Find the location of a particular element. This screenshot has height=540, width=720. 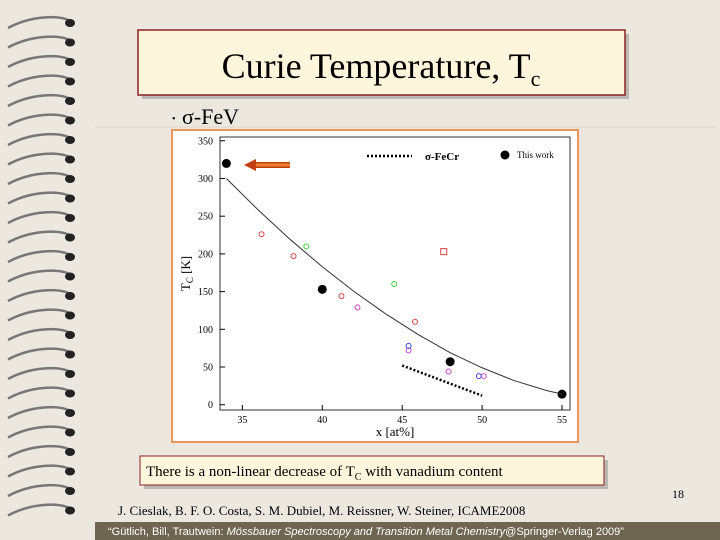

slide-title: Curie Temperature, Tc is located at coordinates (381, 68).